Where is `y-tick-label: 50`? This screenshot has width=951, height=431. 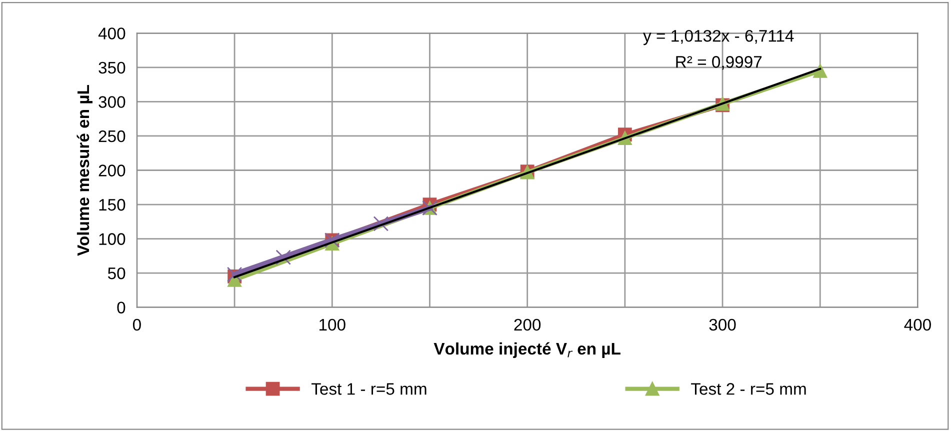
y-tick-label: 50 is located at coordinates (117, 273).